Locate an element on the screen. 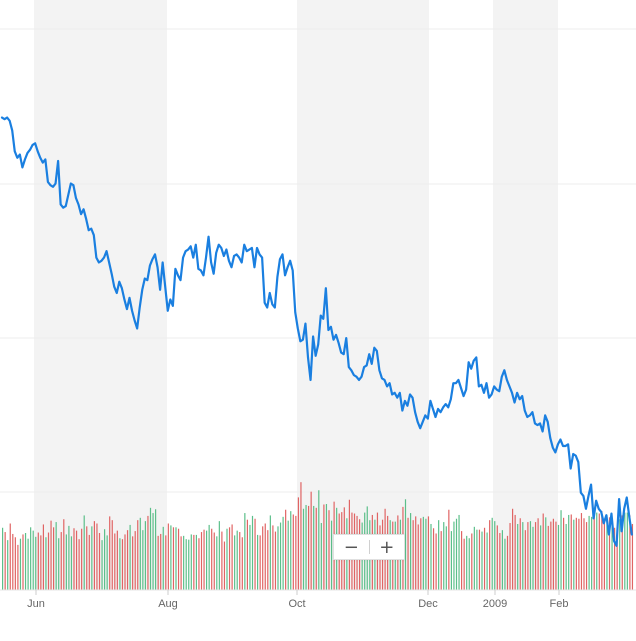  zoom-in-button: + is located at coordinates (387, 547).